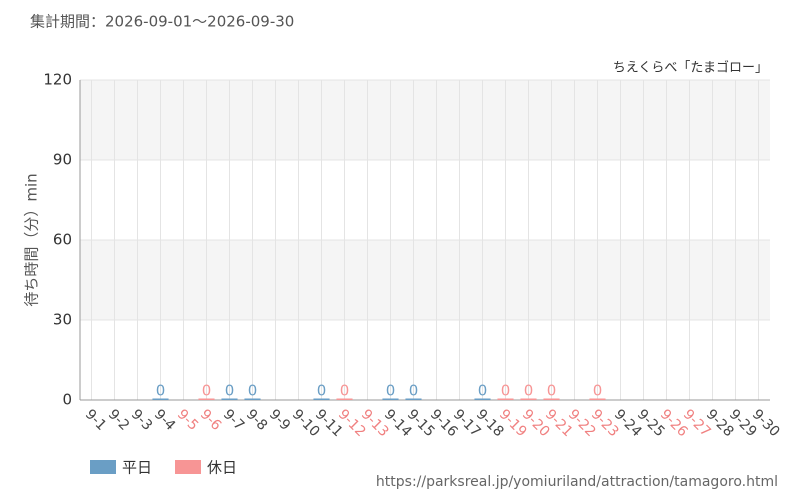 The image size is (800, 500). Describe the element at coordinates (32, 239) in the screenshot. I see `y-axis-label: 待ち時間（分）min` at that location.